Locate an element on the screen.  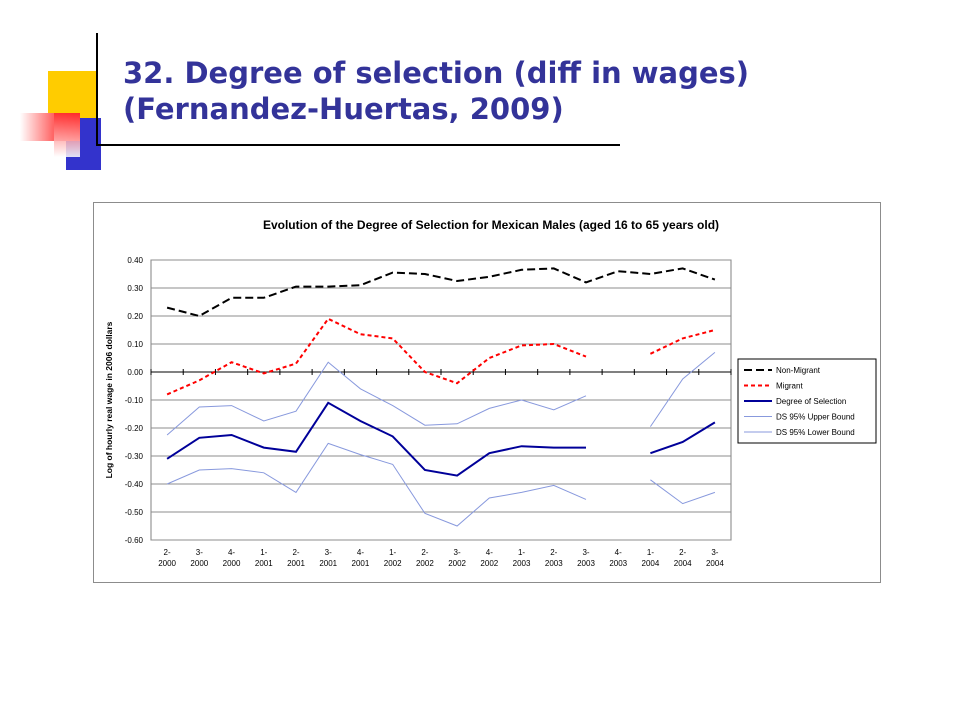
y-tick-label: -0.30 is located at coordinates (134, 456).